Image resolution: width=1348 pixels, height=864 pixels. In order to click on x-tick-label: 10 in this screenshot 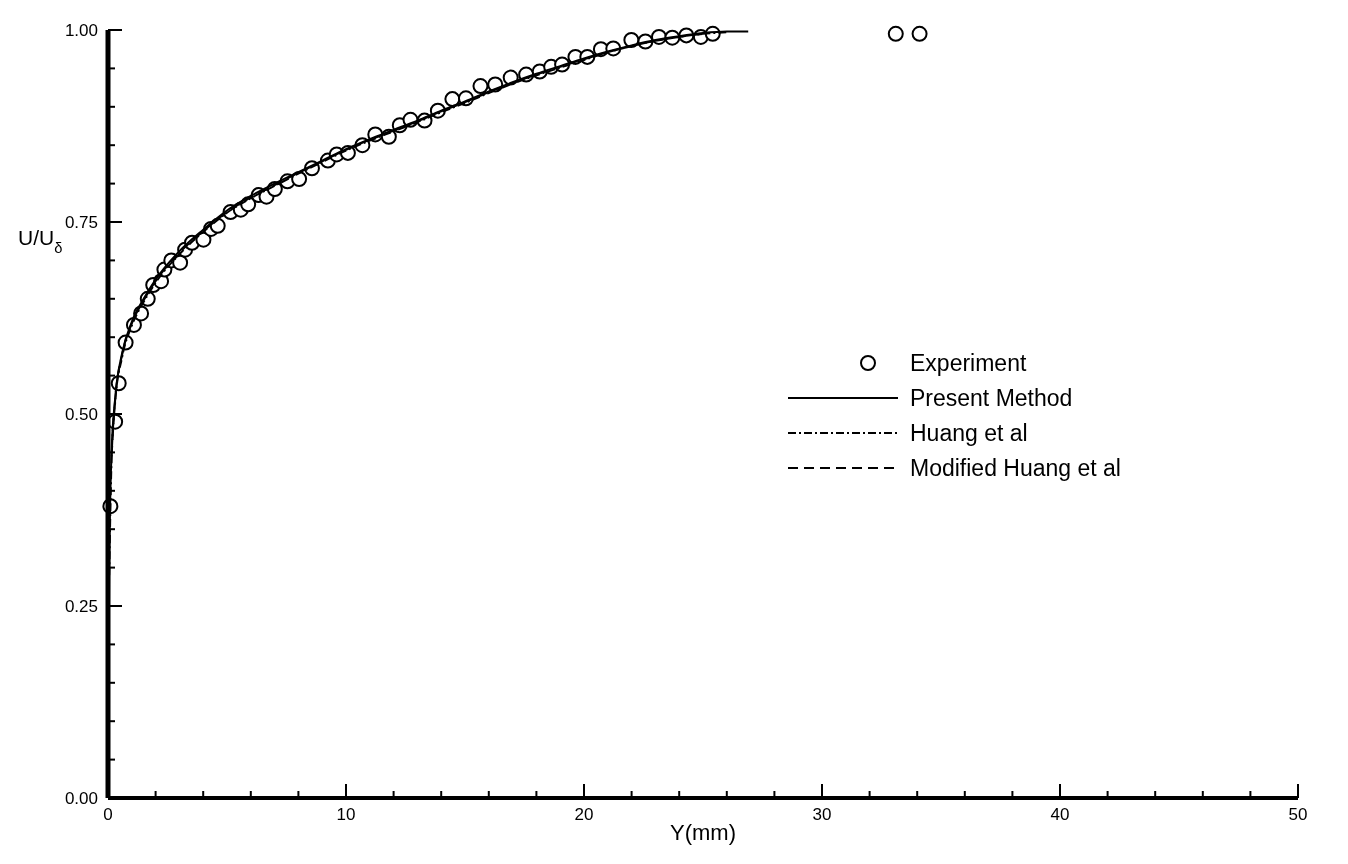, I will do `click(346, 814)`.